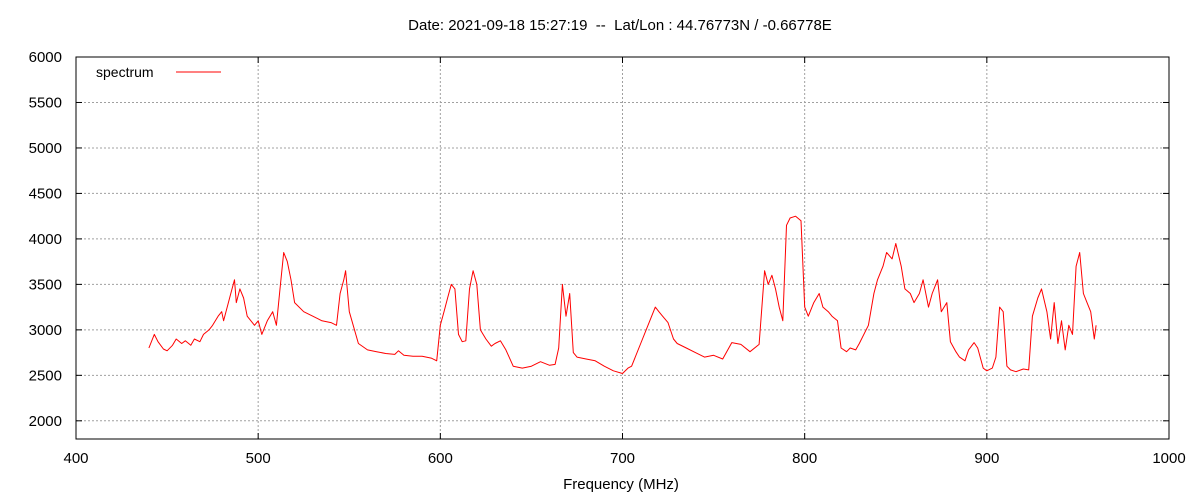 Image resolution: width=1200 pixels, height=500 pixels. Describe the element at coordinates (45, 284) in the screenshot. I see `y-tick-label-3500: 3500` at that location.